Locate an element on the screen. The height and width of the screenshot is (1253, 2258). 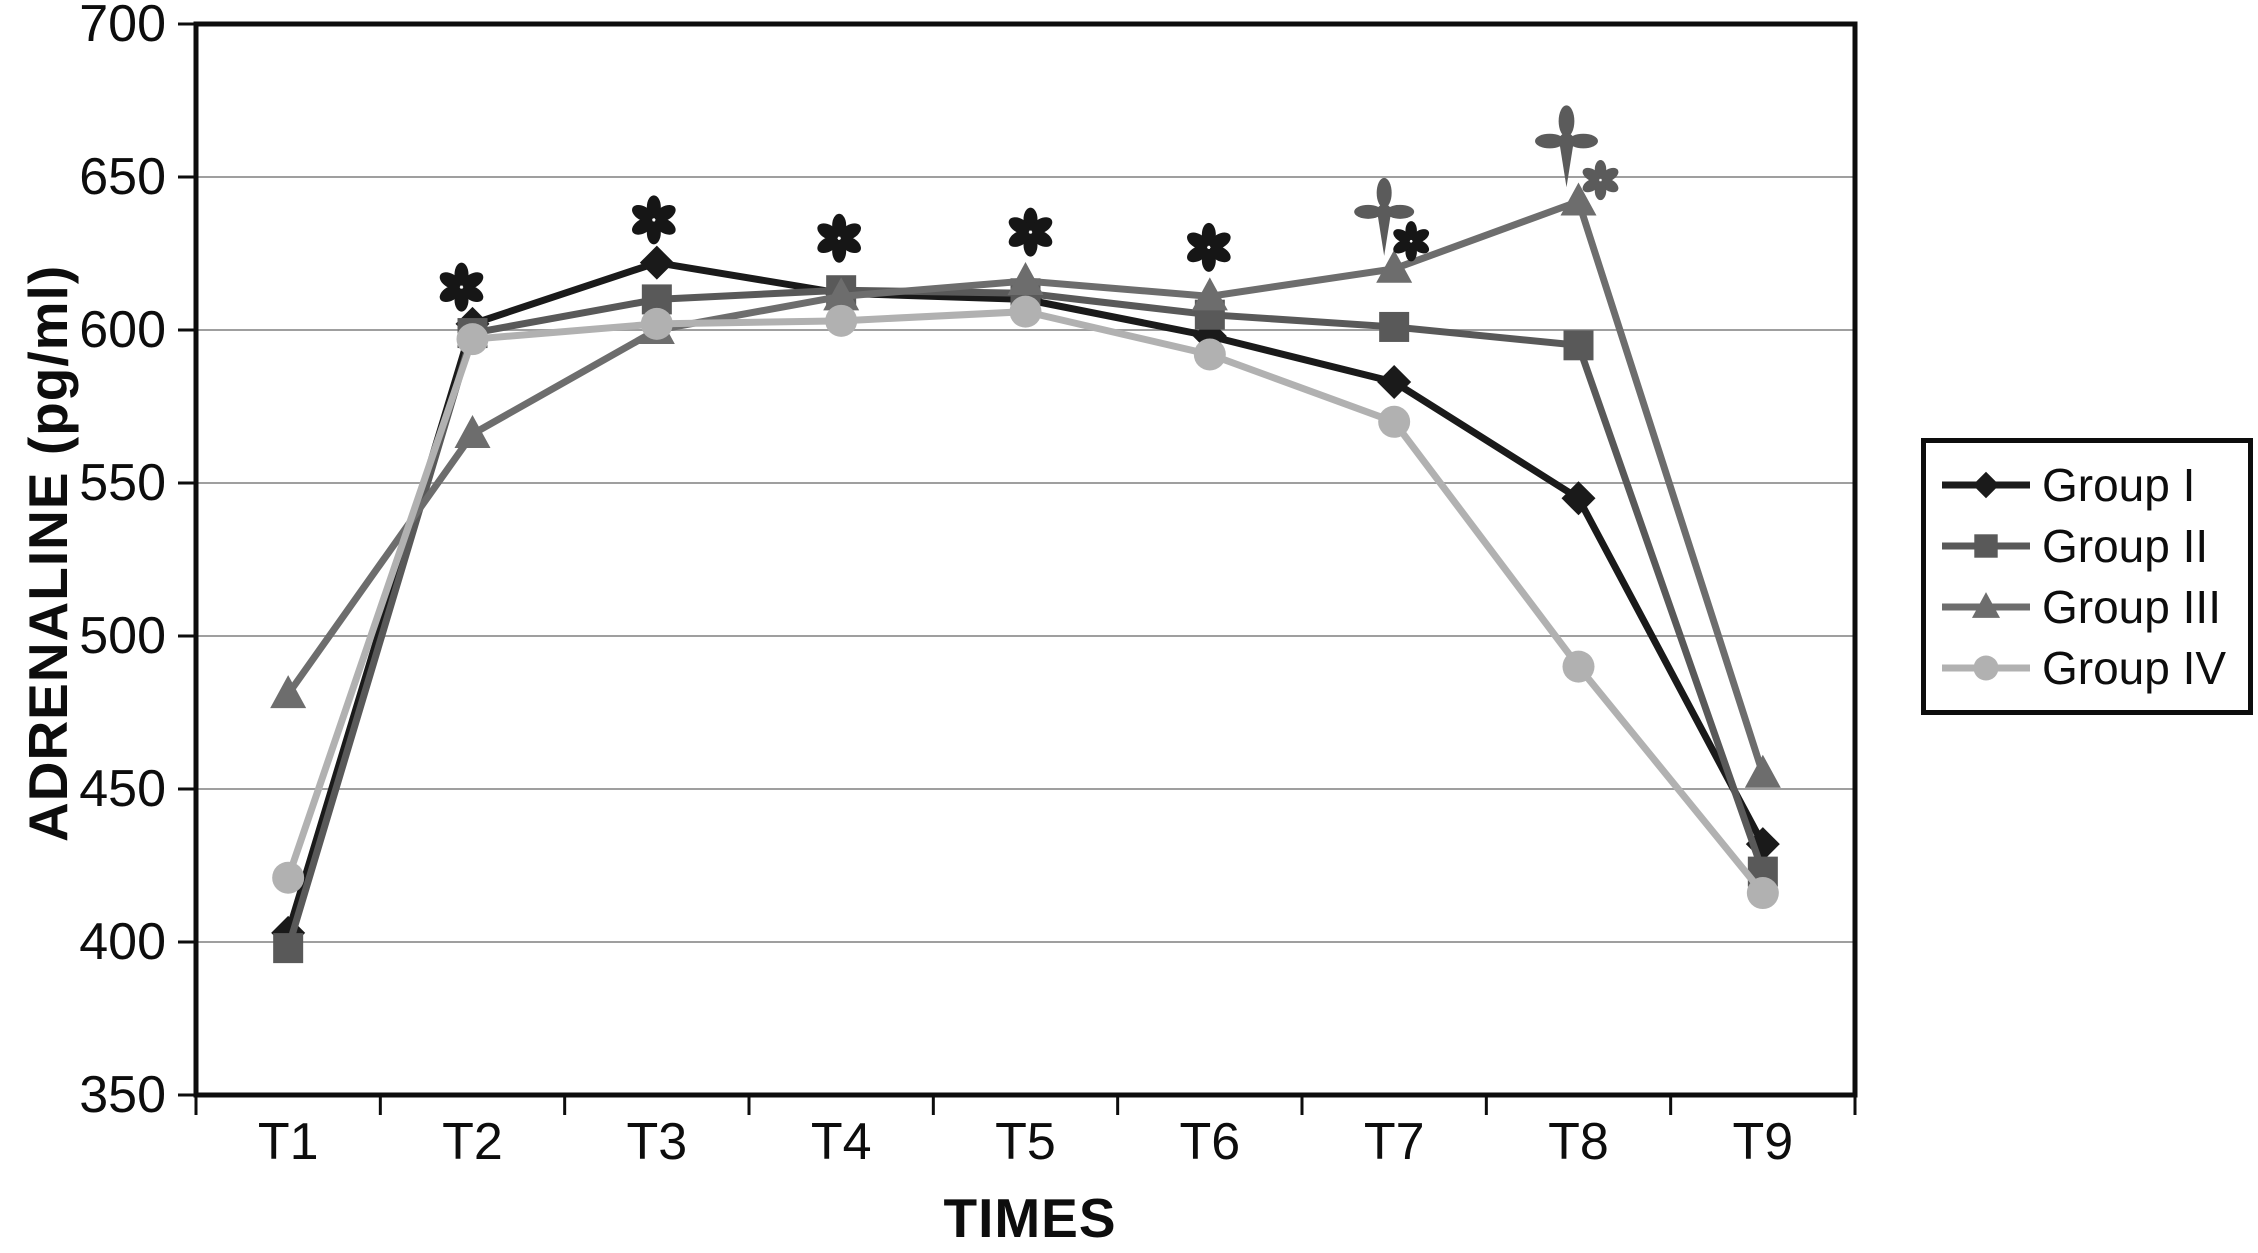
asterisk-annotation-t8 is located at coordinates (1600, 180).